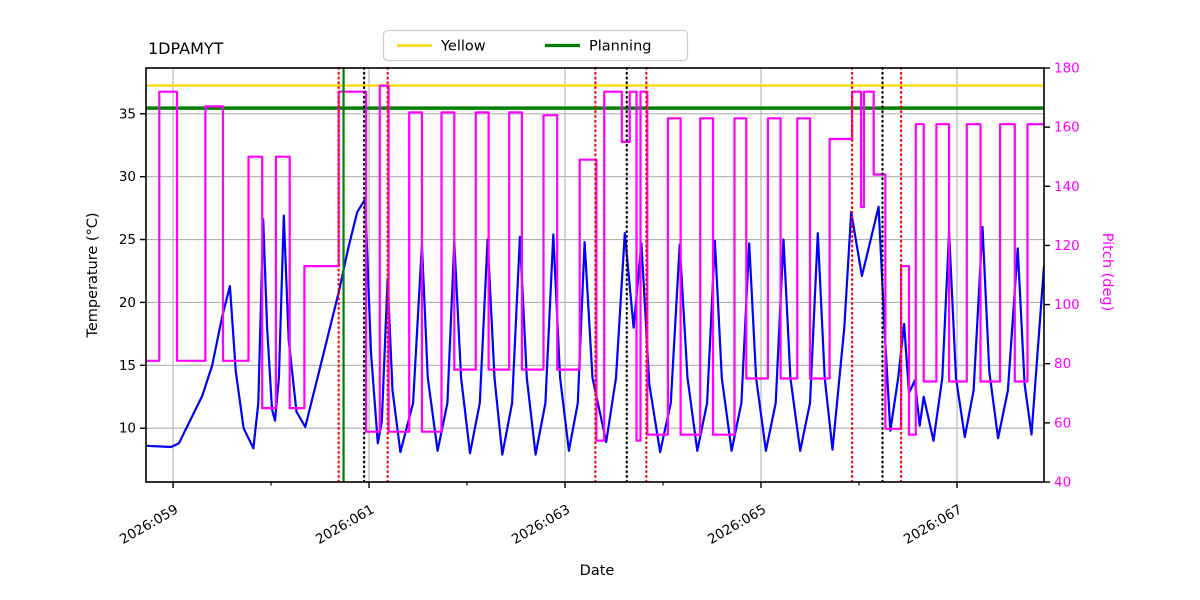  What do you see at coordinates (463, 47) in the screenshot?
I see `legend-yellow-label: Yellow` at bounding box center [463, 47].